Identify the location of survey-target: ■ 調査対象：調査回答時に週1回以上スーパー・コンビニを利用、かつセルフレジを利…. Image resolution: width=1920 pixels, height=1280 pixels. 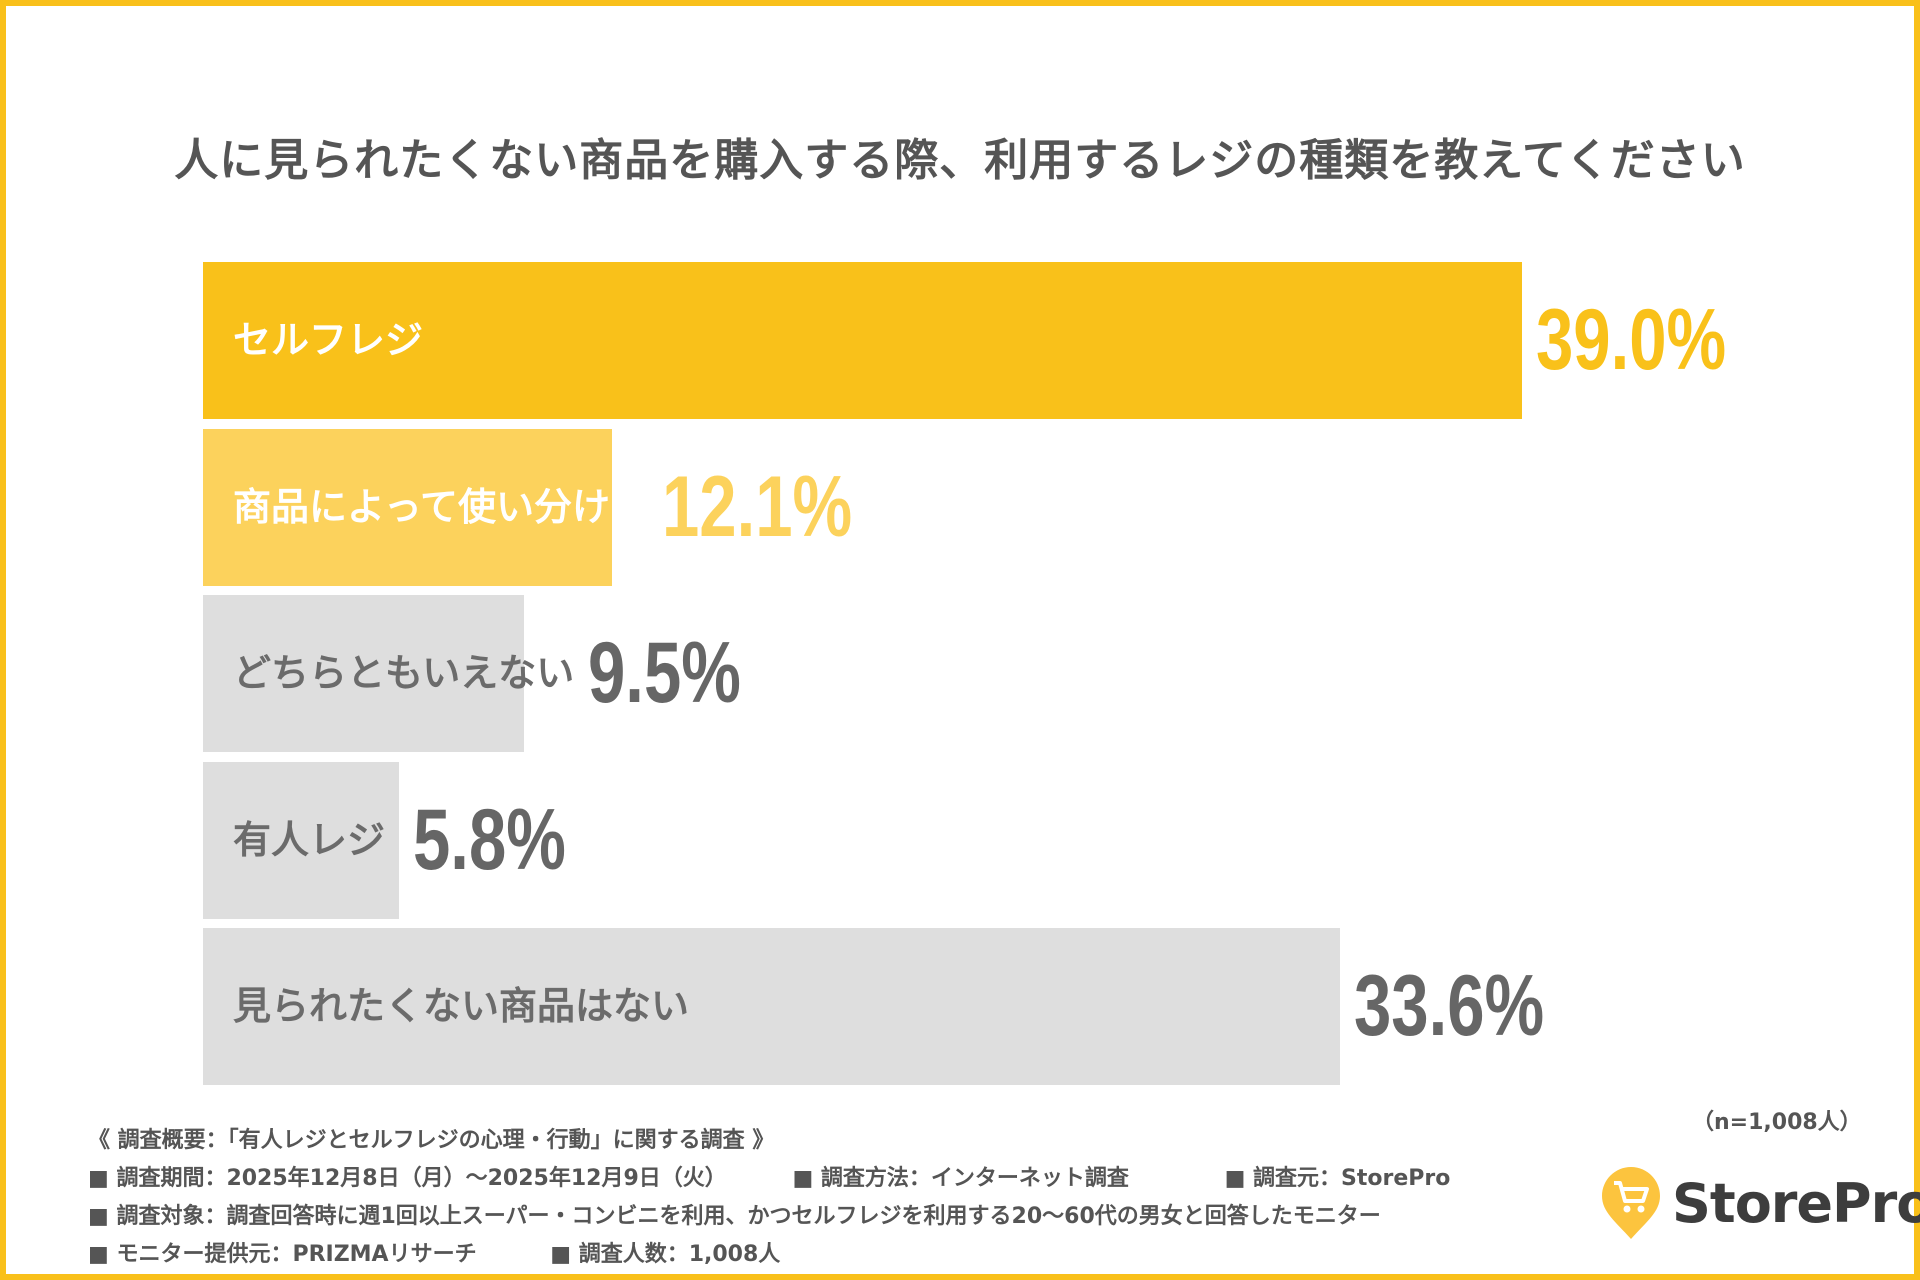
(734, 1216).